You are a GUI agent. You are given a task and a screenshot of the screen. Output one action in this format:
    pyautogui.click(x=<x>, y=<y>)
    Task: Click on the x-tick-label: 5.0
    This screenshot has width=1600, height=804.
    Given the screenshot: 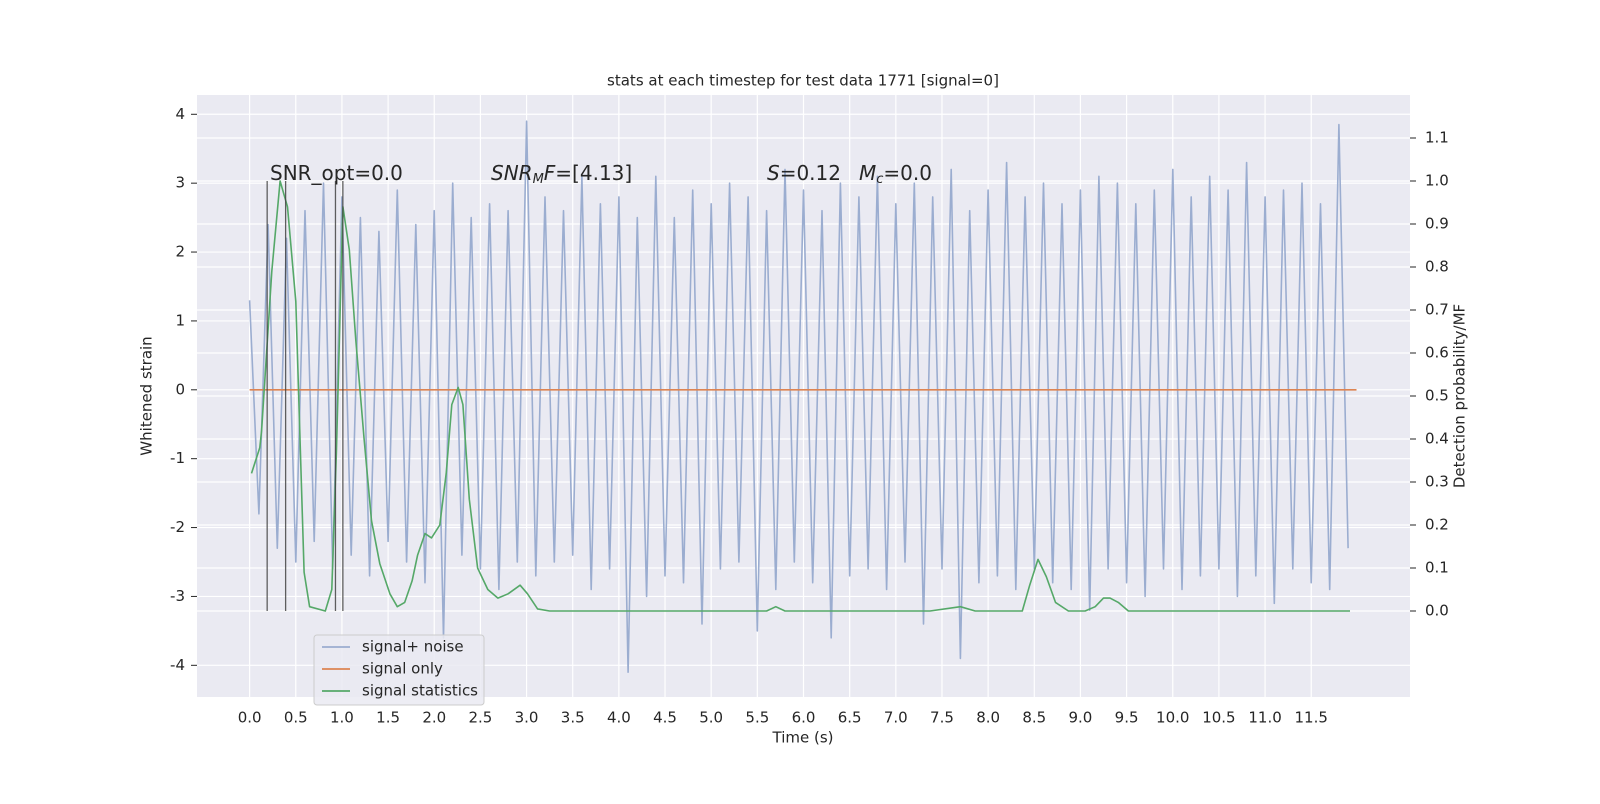 What is the action you would take?
    pyautogui.click(x=711, y=718)
    